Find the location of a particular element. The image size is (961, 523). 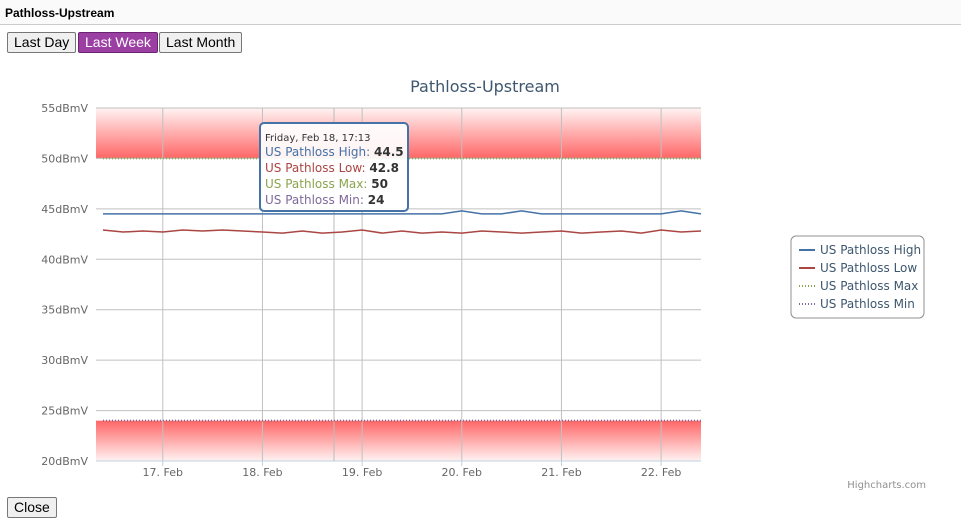

tooltip-value: 42.8 is located at coordinates (384, 168).